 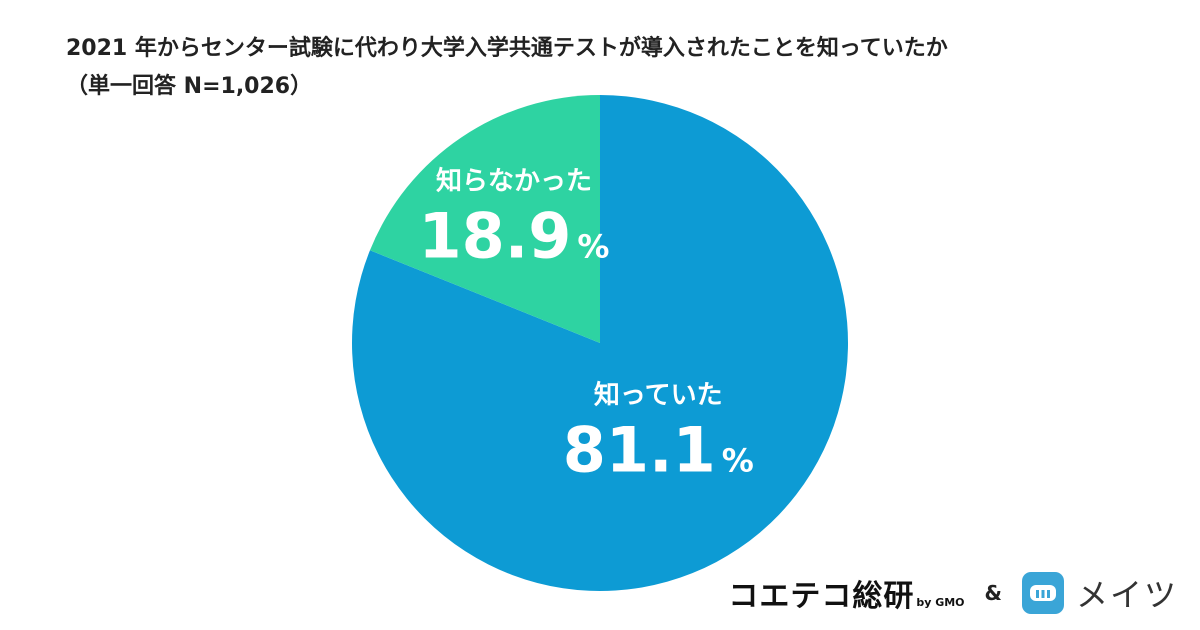 What do you see at coordinates (1126, 595) in the screenshot?
I see `brand2-text: メイツ` at bounding box center [1126, 595].